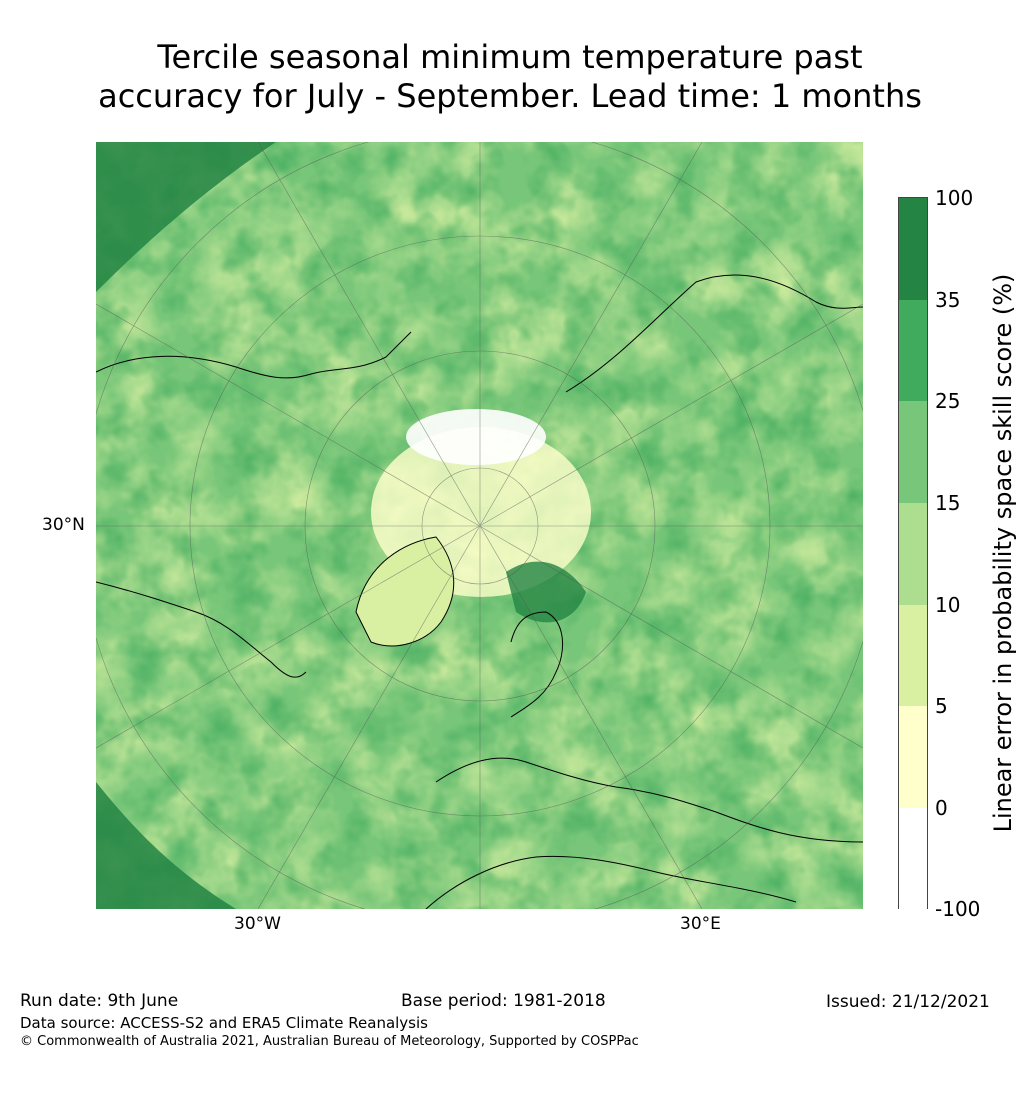  What do you see at coordinates (257, 924) in the screenshot?
I see `lon-label-30w: 30°W` at bounding box center [257, 924].